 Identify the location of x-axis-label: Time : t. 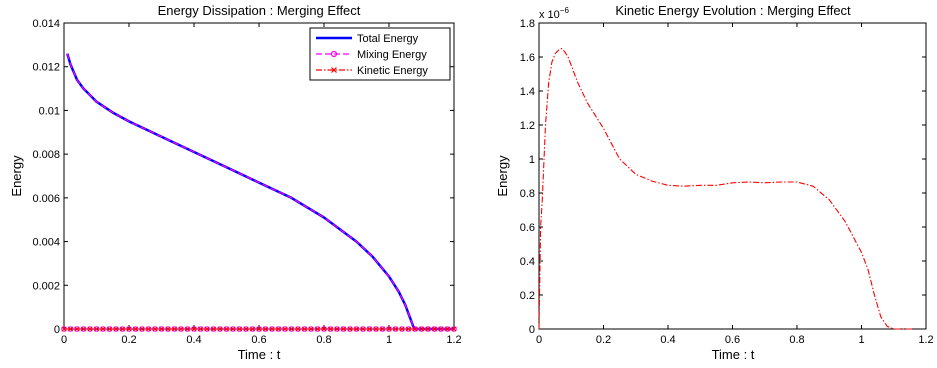
(733, 354).